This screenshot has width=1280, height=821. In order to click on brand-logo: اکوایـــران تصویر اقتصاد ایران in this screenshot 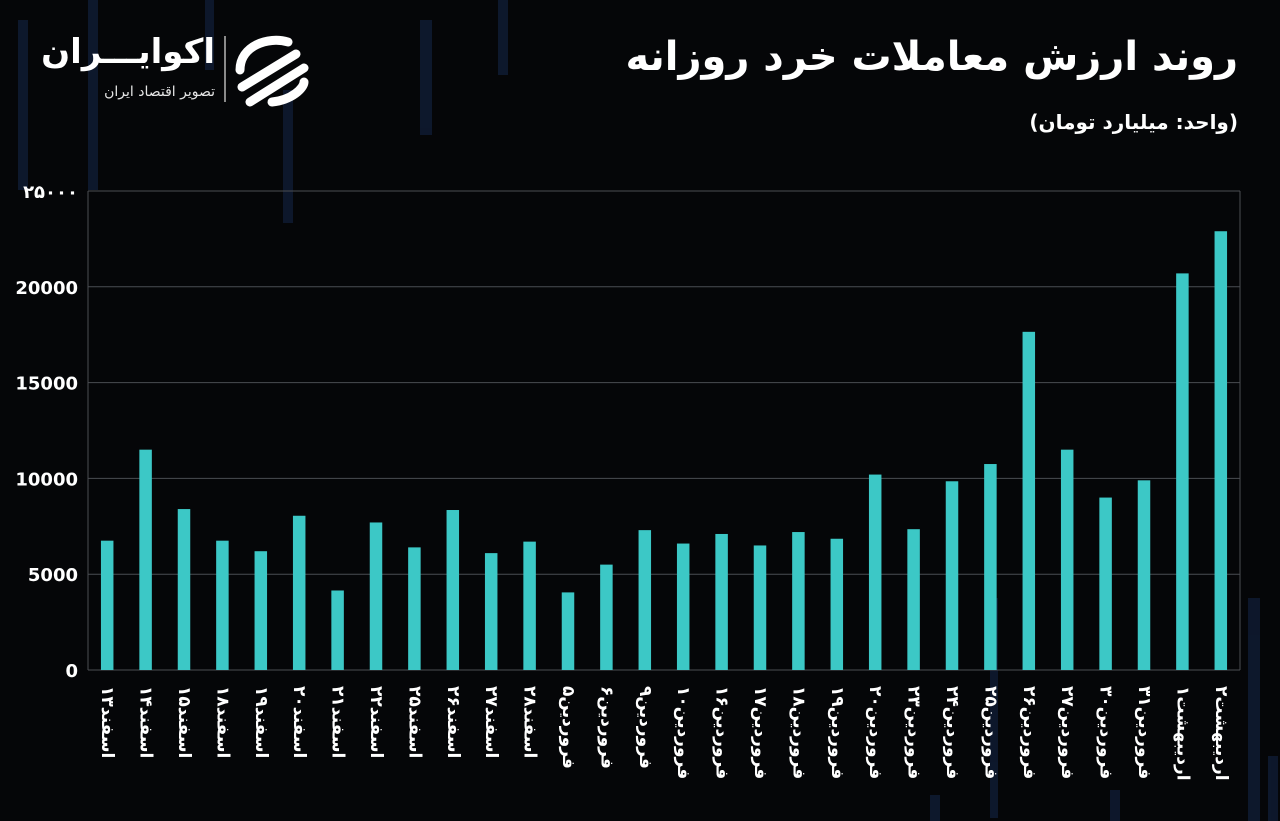, I will do `click(180, 72)`.